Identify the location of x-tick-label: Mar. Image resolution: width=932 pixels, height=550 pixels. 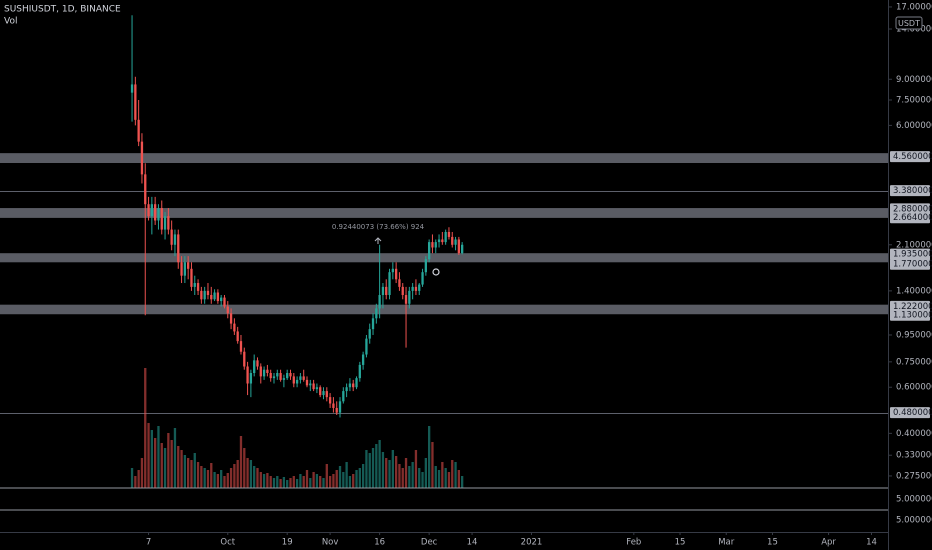
(726, 543).